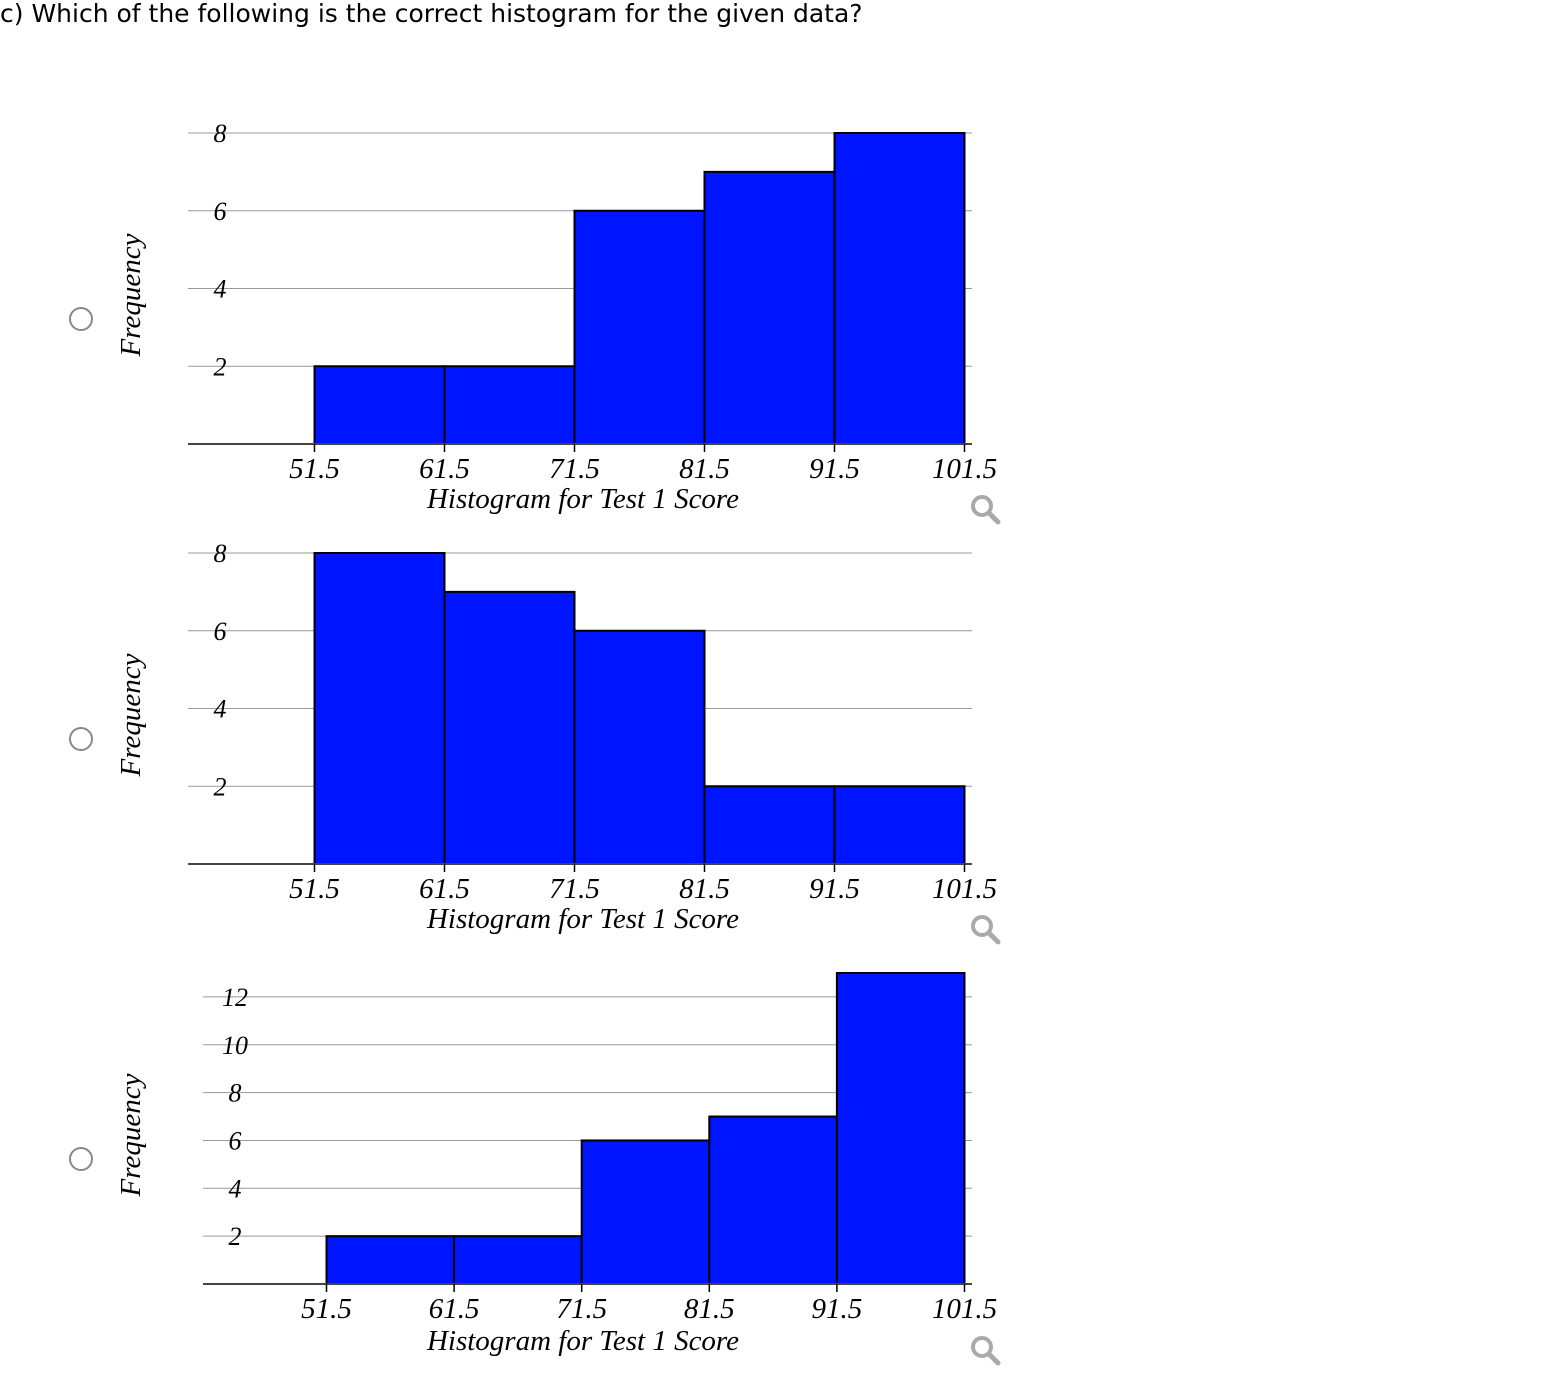 Image resolution: width=1550 pixels, height=1388 pixels. I want to click on y-tick-label: 12, so click(235, 997).